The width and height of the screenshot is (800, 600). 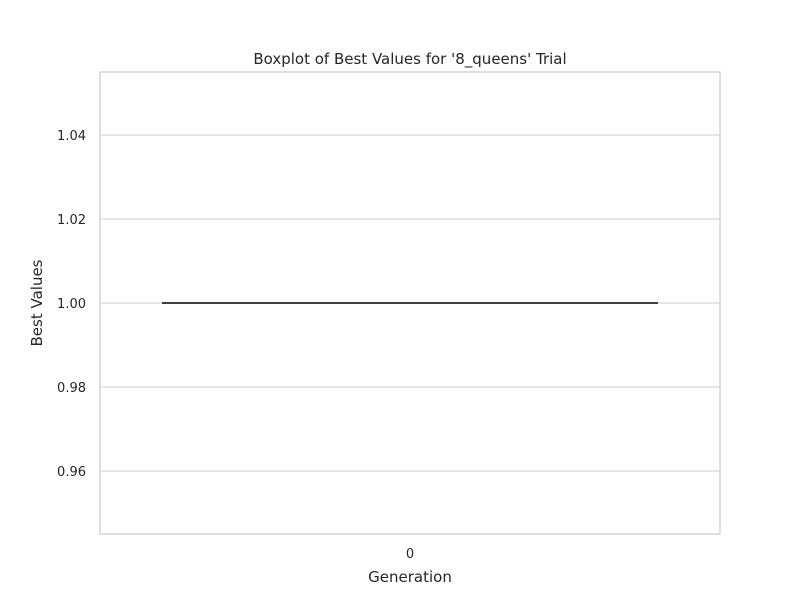 I want to click on y-tick-label: 1.04, so click(x=71, y=136).